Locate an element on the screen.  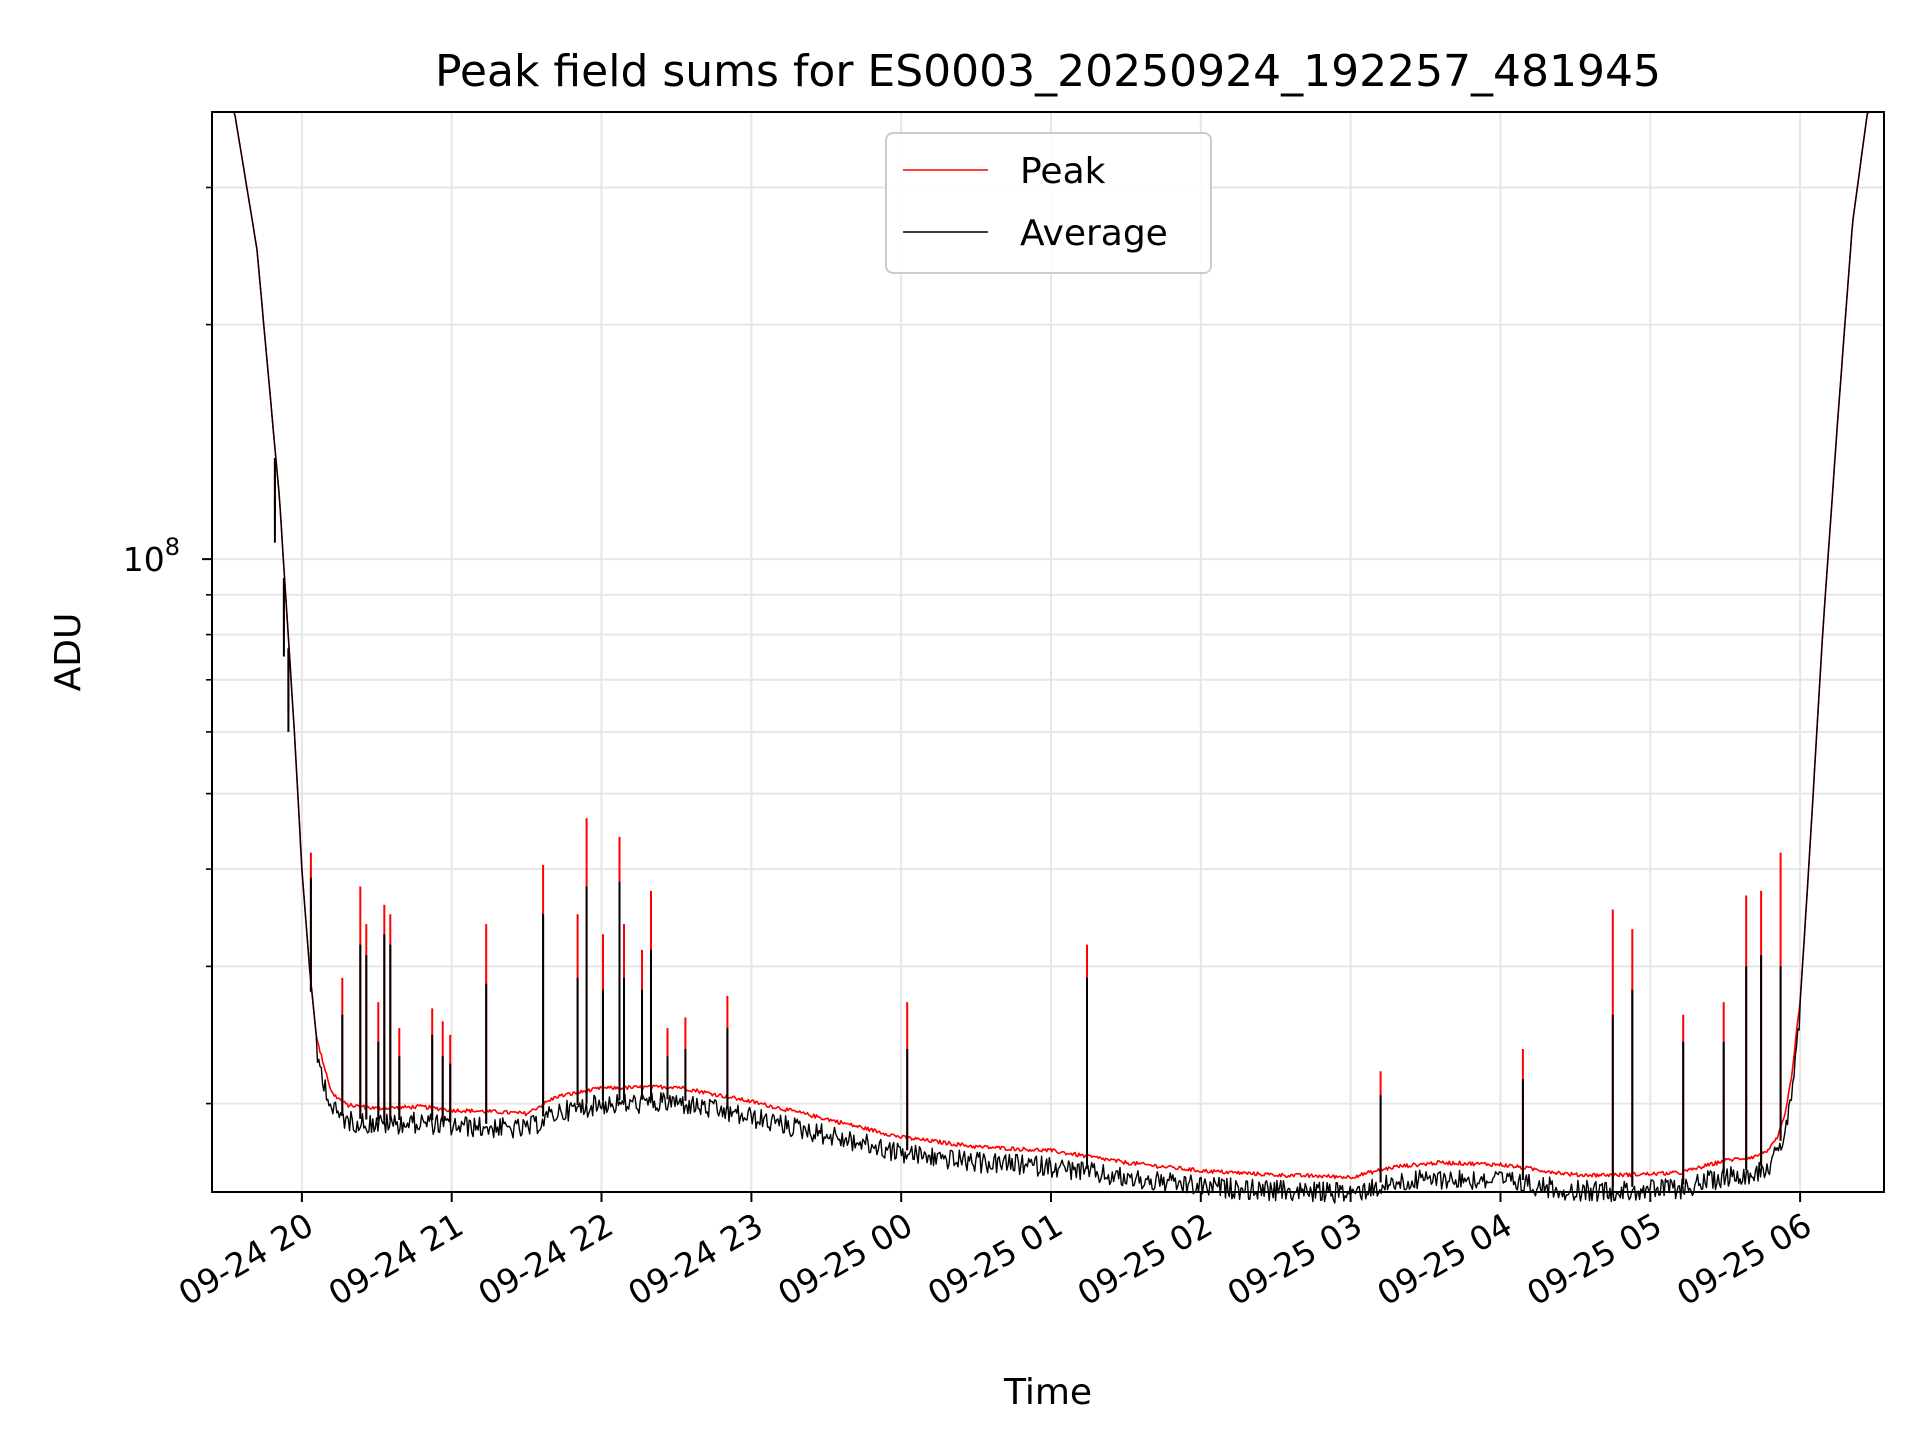
x-axis-label: Time is located at coordinates (1047, 1392).